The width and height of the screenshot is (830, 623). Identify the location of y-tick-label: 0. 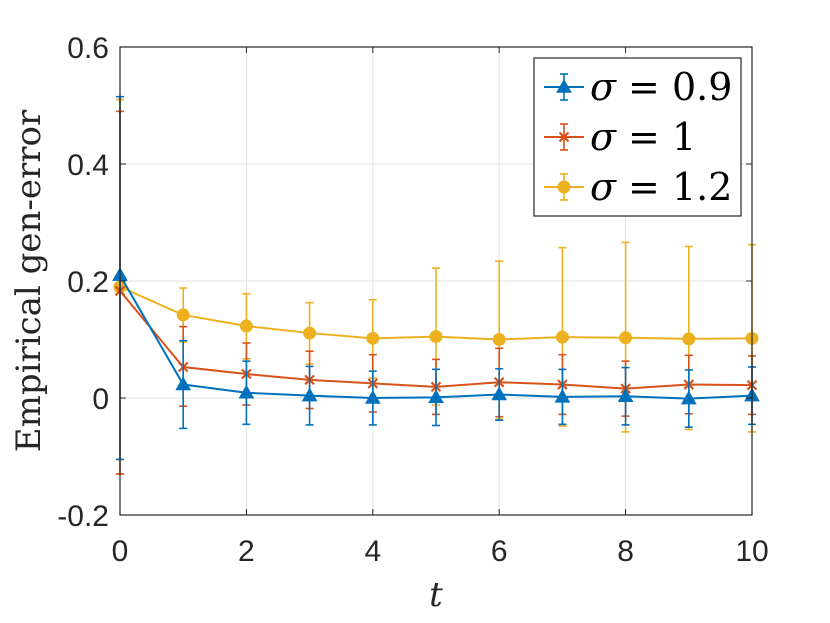
(100, 399).